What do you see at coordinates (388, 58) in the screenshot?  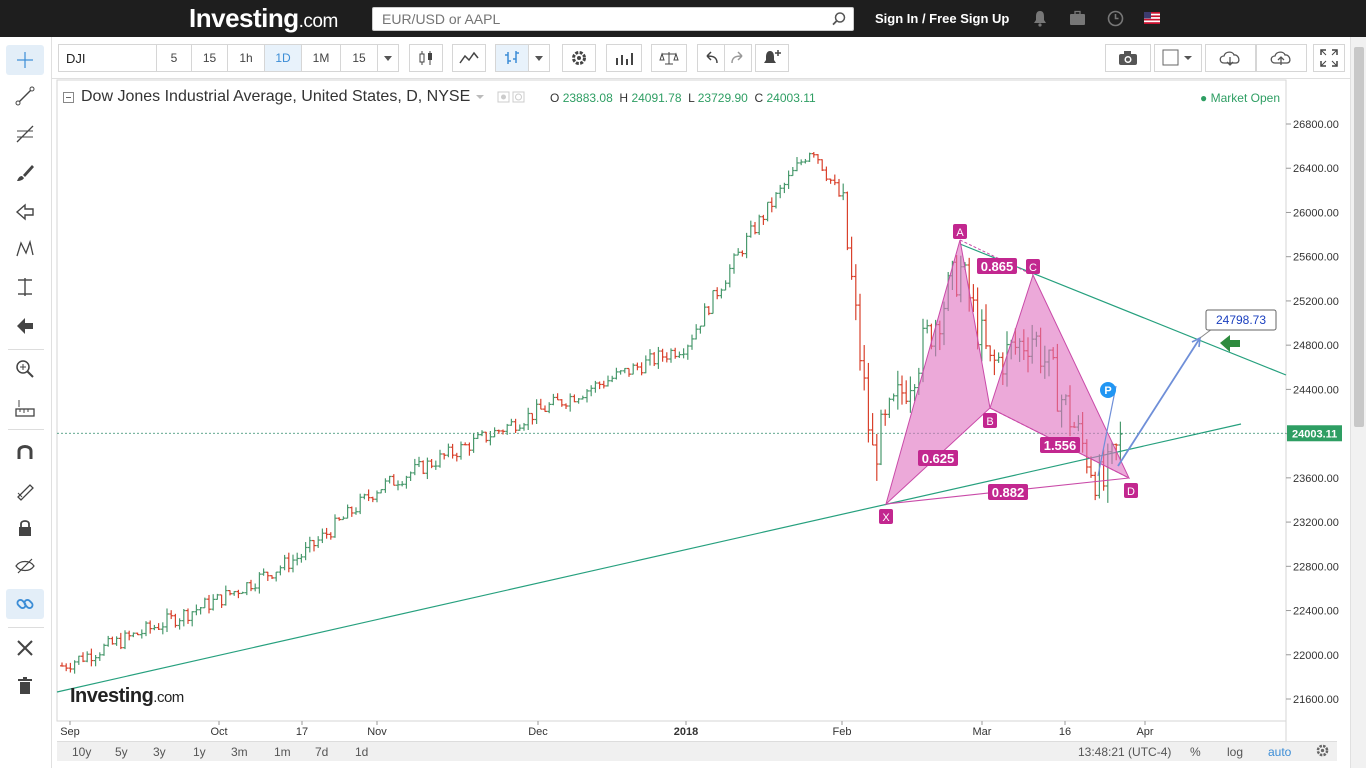 I see `interval-dropdown` at bounding box center [388, 58].